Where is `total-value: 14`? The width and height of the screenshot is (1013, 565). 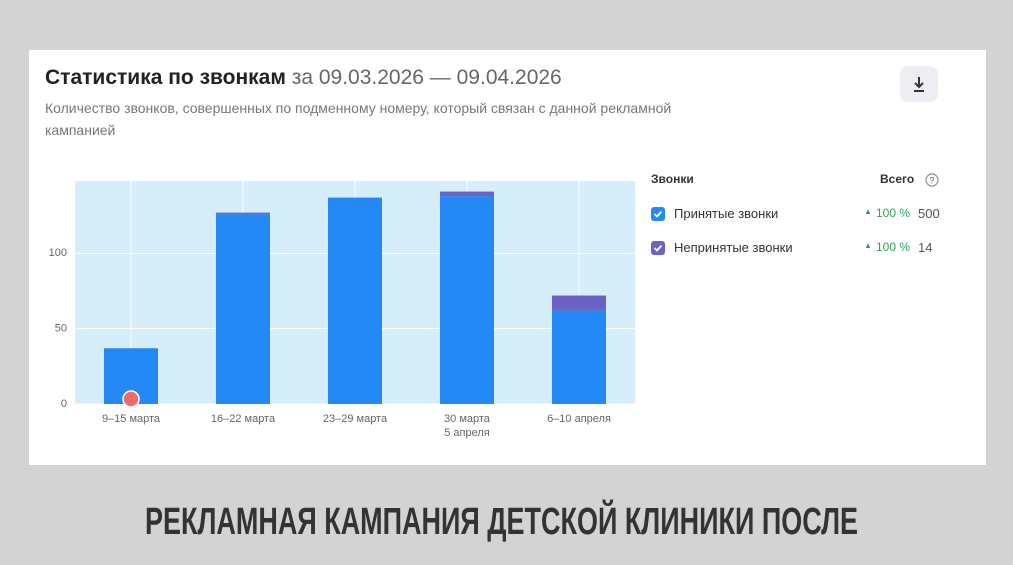 total-value: 14 is located at coordinates (925, 247).